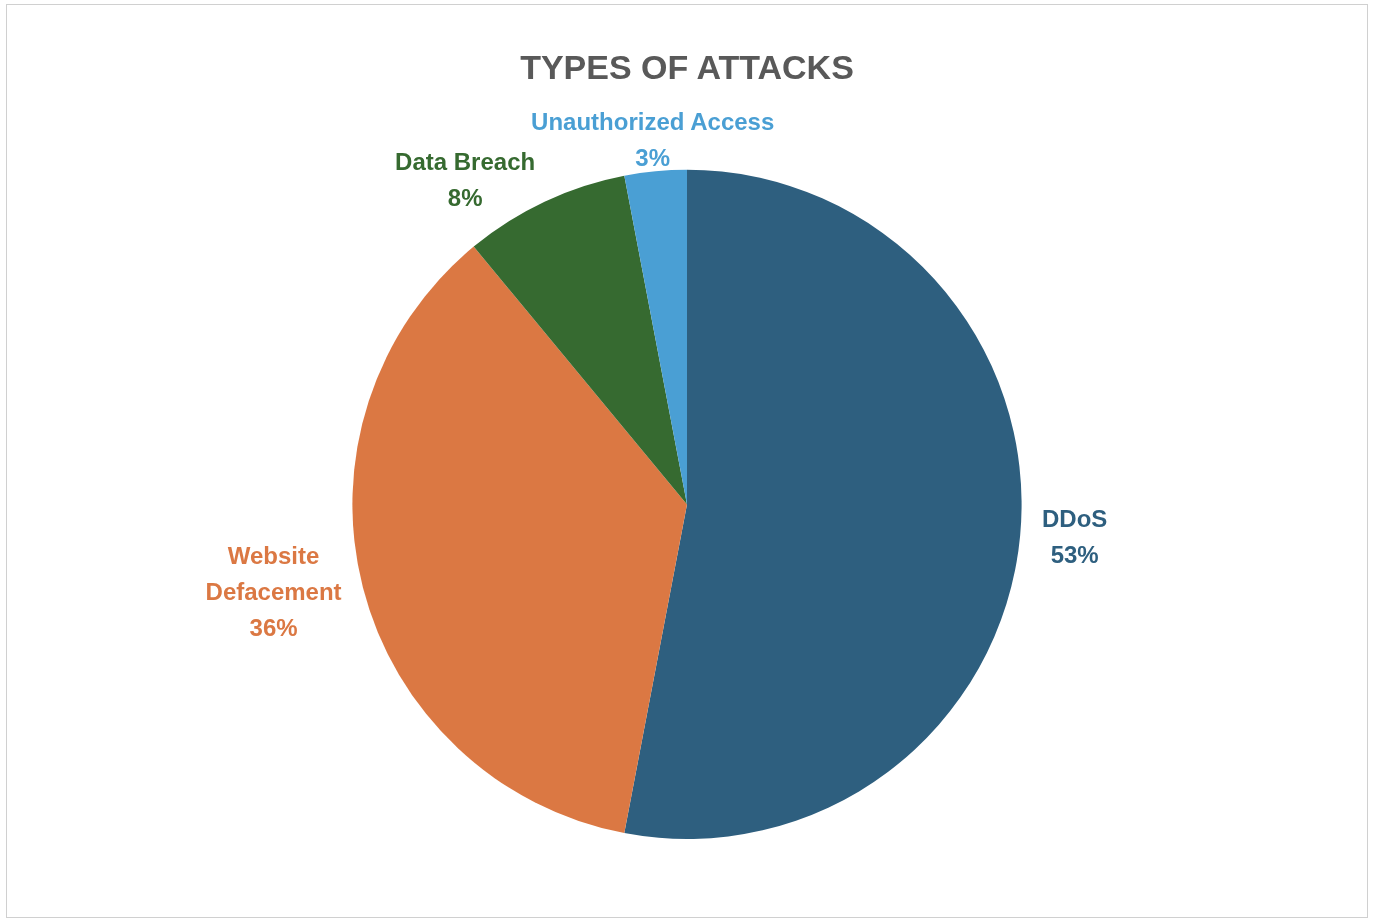 This screenshot has height=924, width=1374. Describe the element at coordinates (1074, 554) in the screenshot. I see `data-label: 53%` at that location.